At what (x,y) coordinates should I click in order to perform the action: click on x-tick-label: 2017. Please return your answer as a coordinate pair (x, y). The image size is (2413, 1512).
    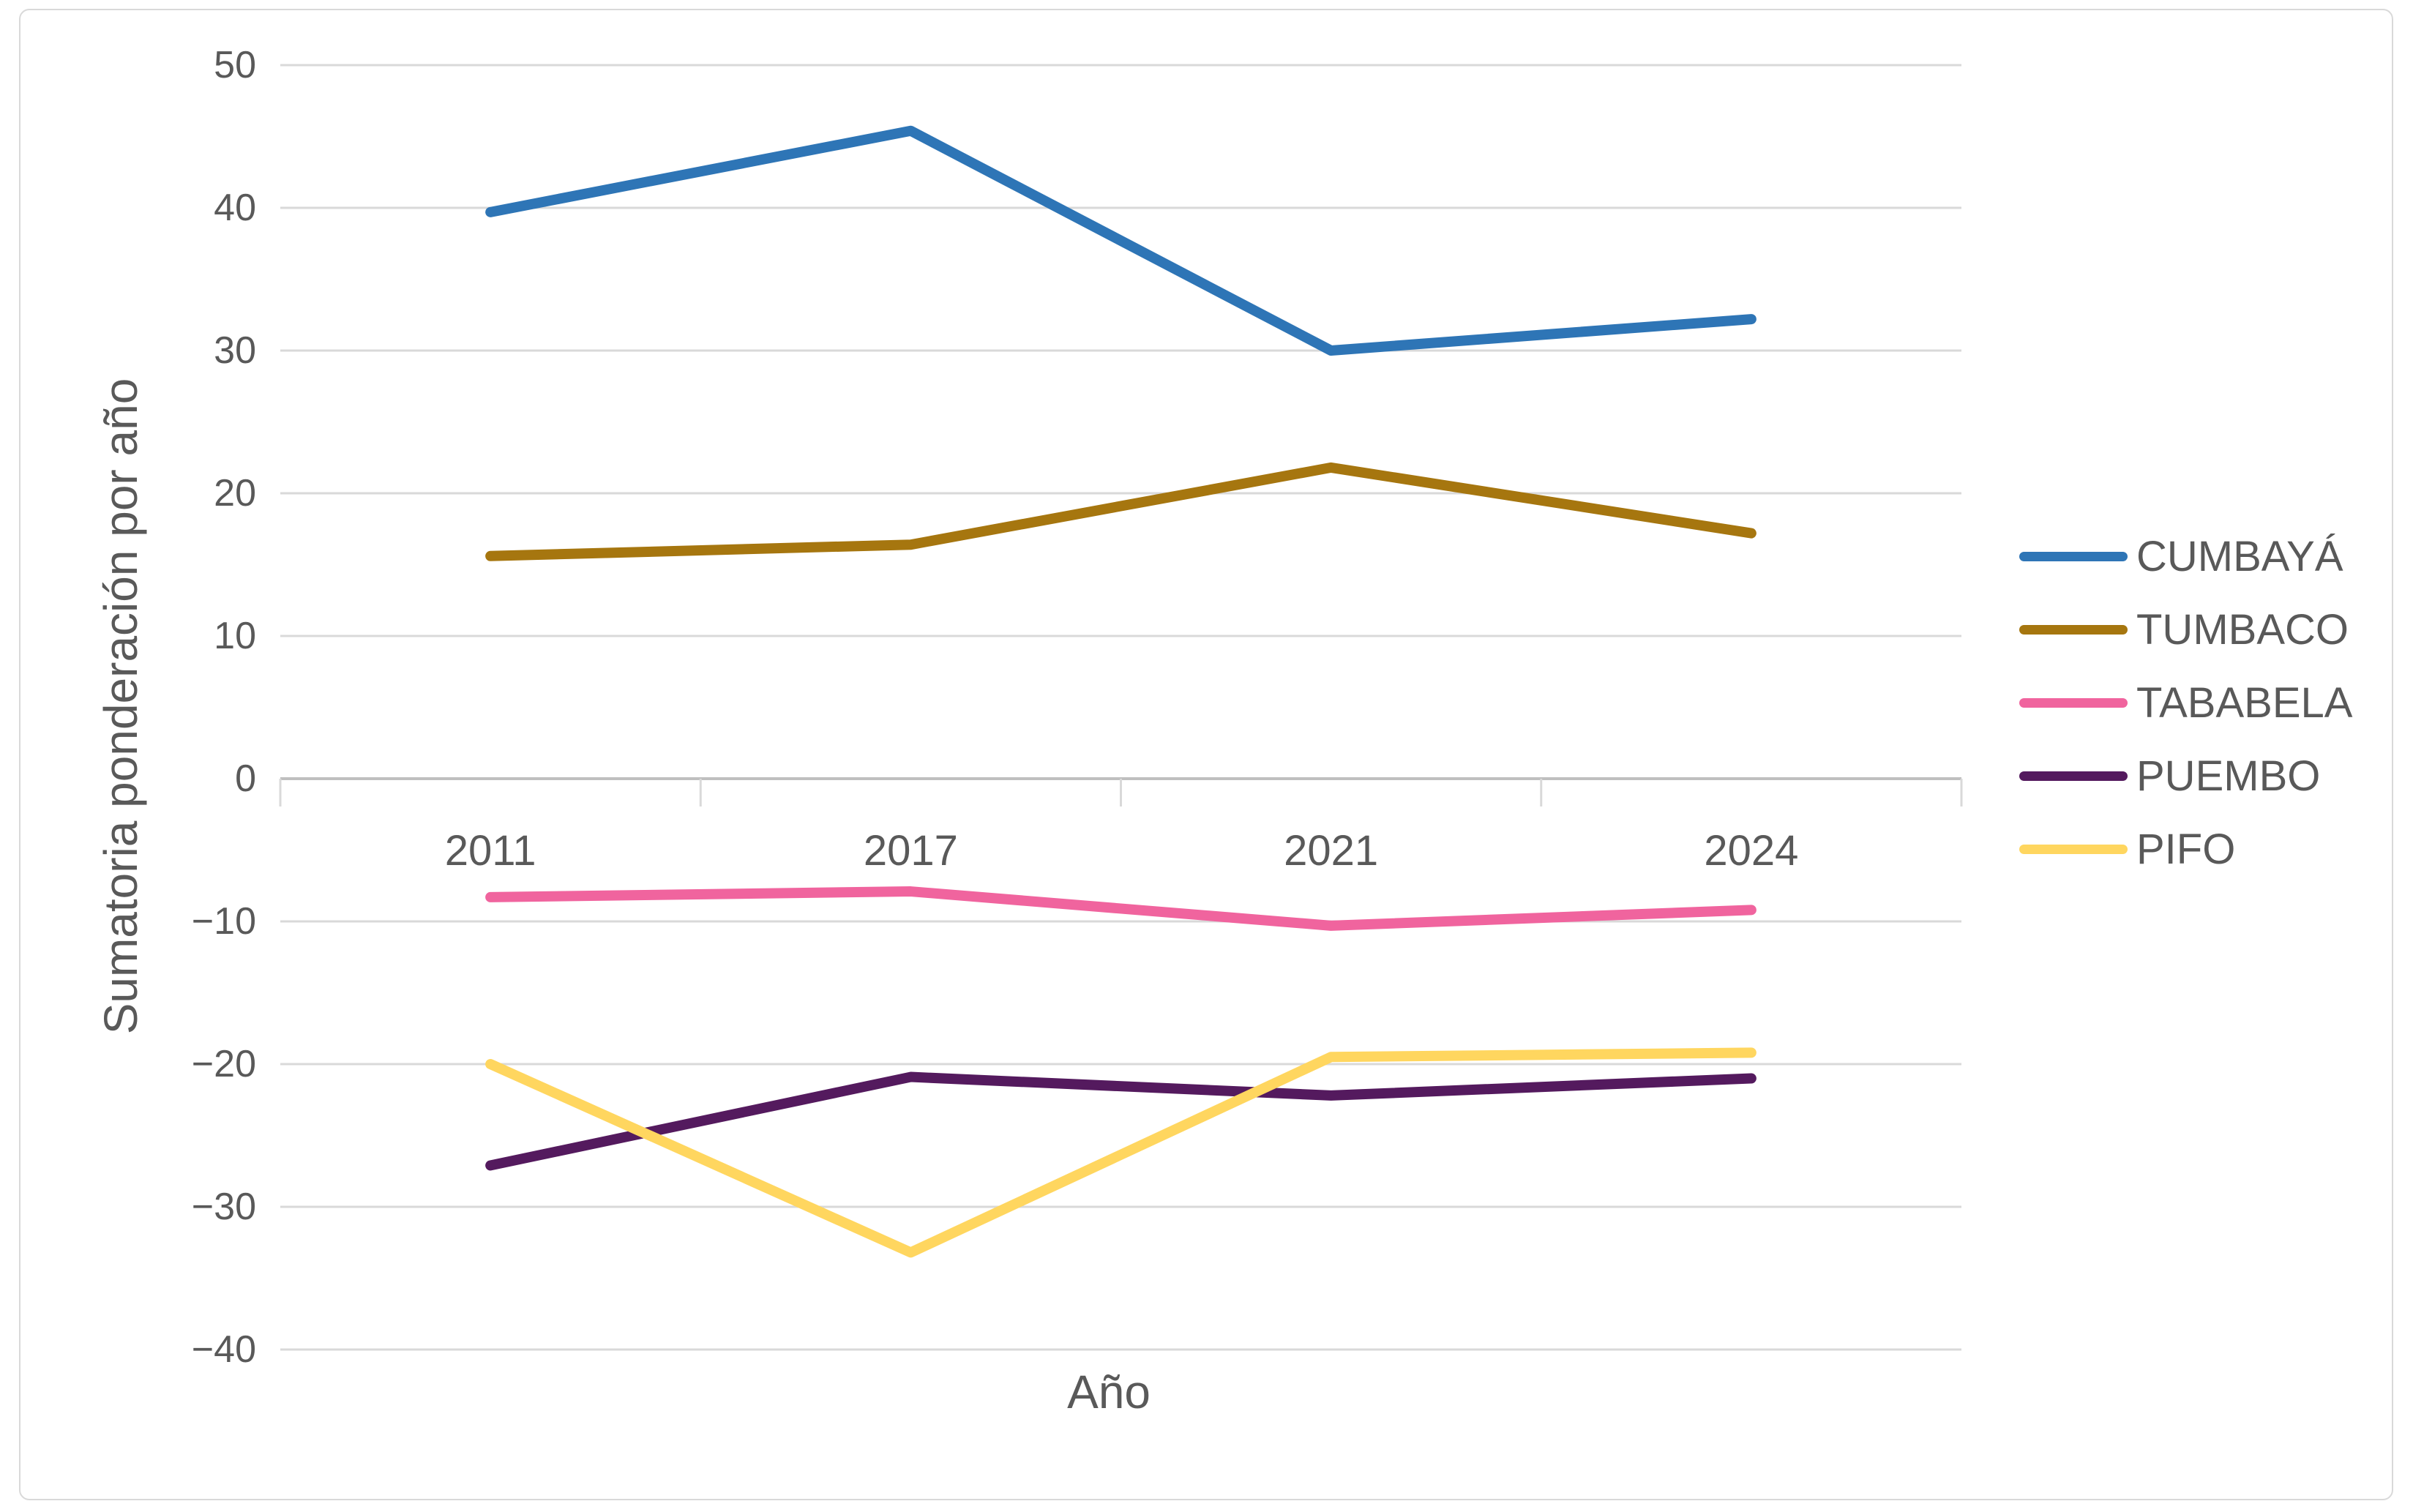
    Looking at the image, I should click on (910, 851).